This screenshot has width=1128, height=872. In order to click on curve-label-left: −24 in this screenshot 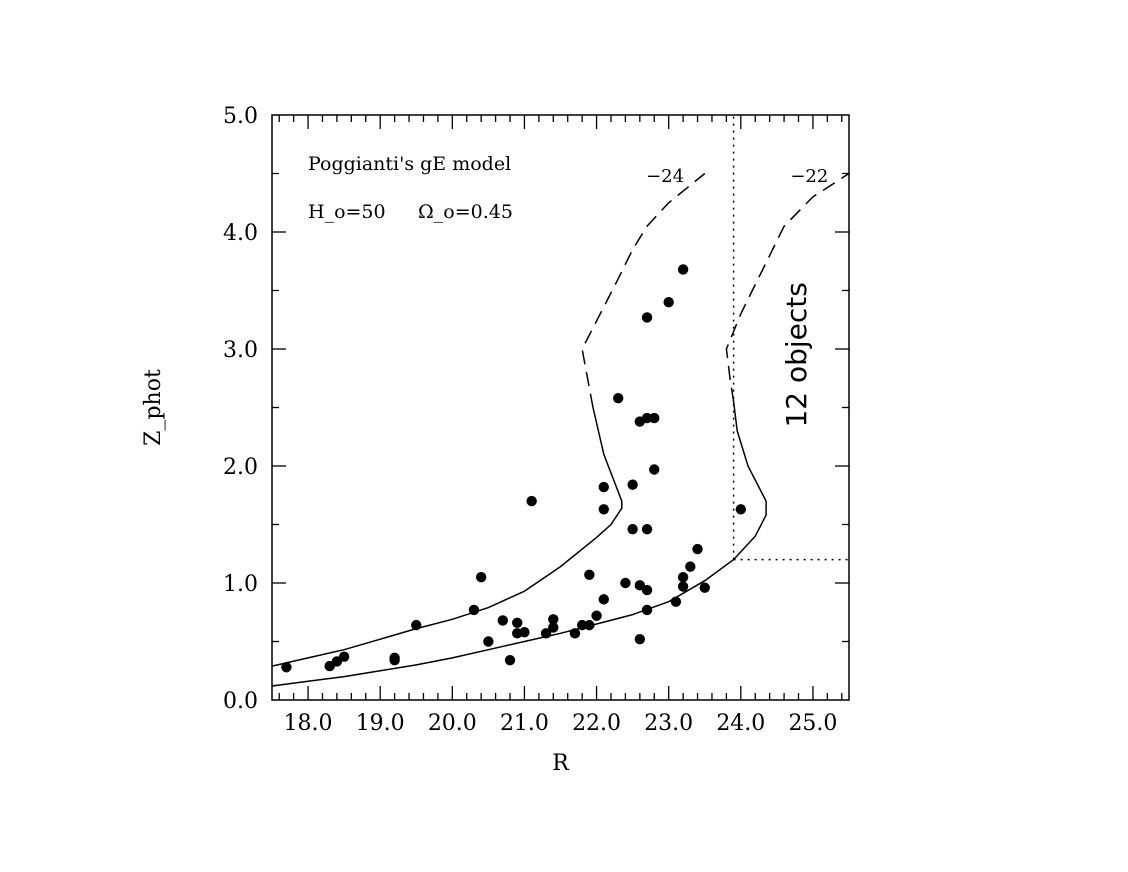, I will do `click(665, 176)`.